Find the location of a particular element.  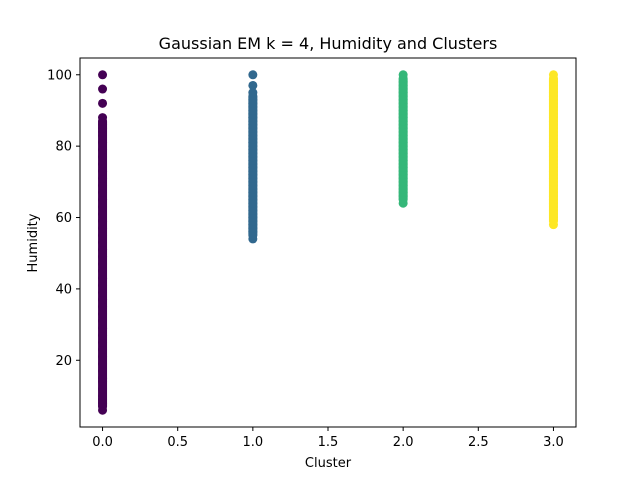

y-tick-label: 60 is located at coordinates (63, 218).